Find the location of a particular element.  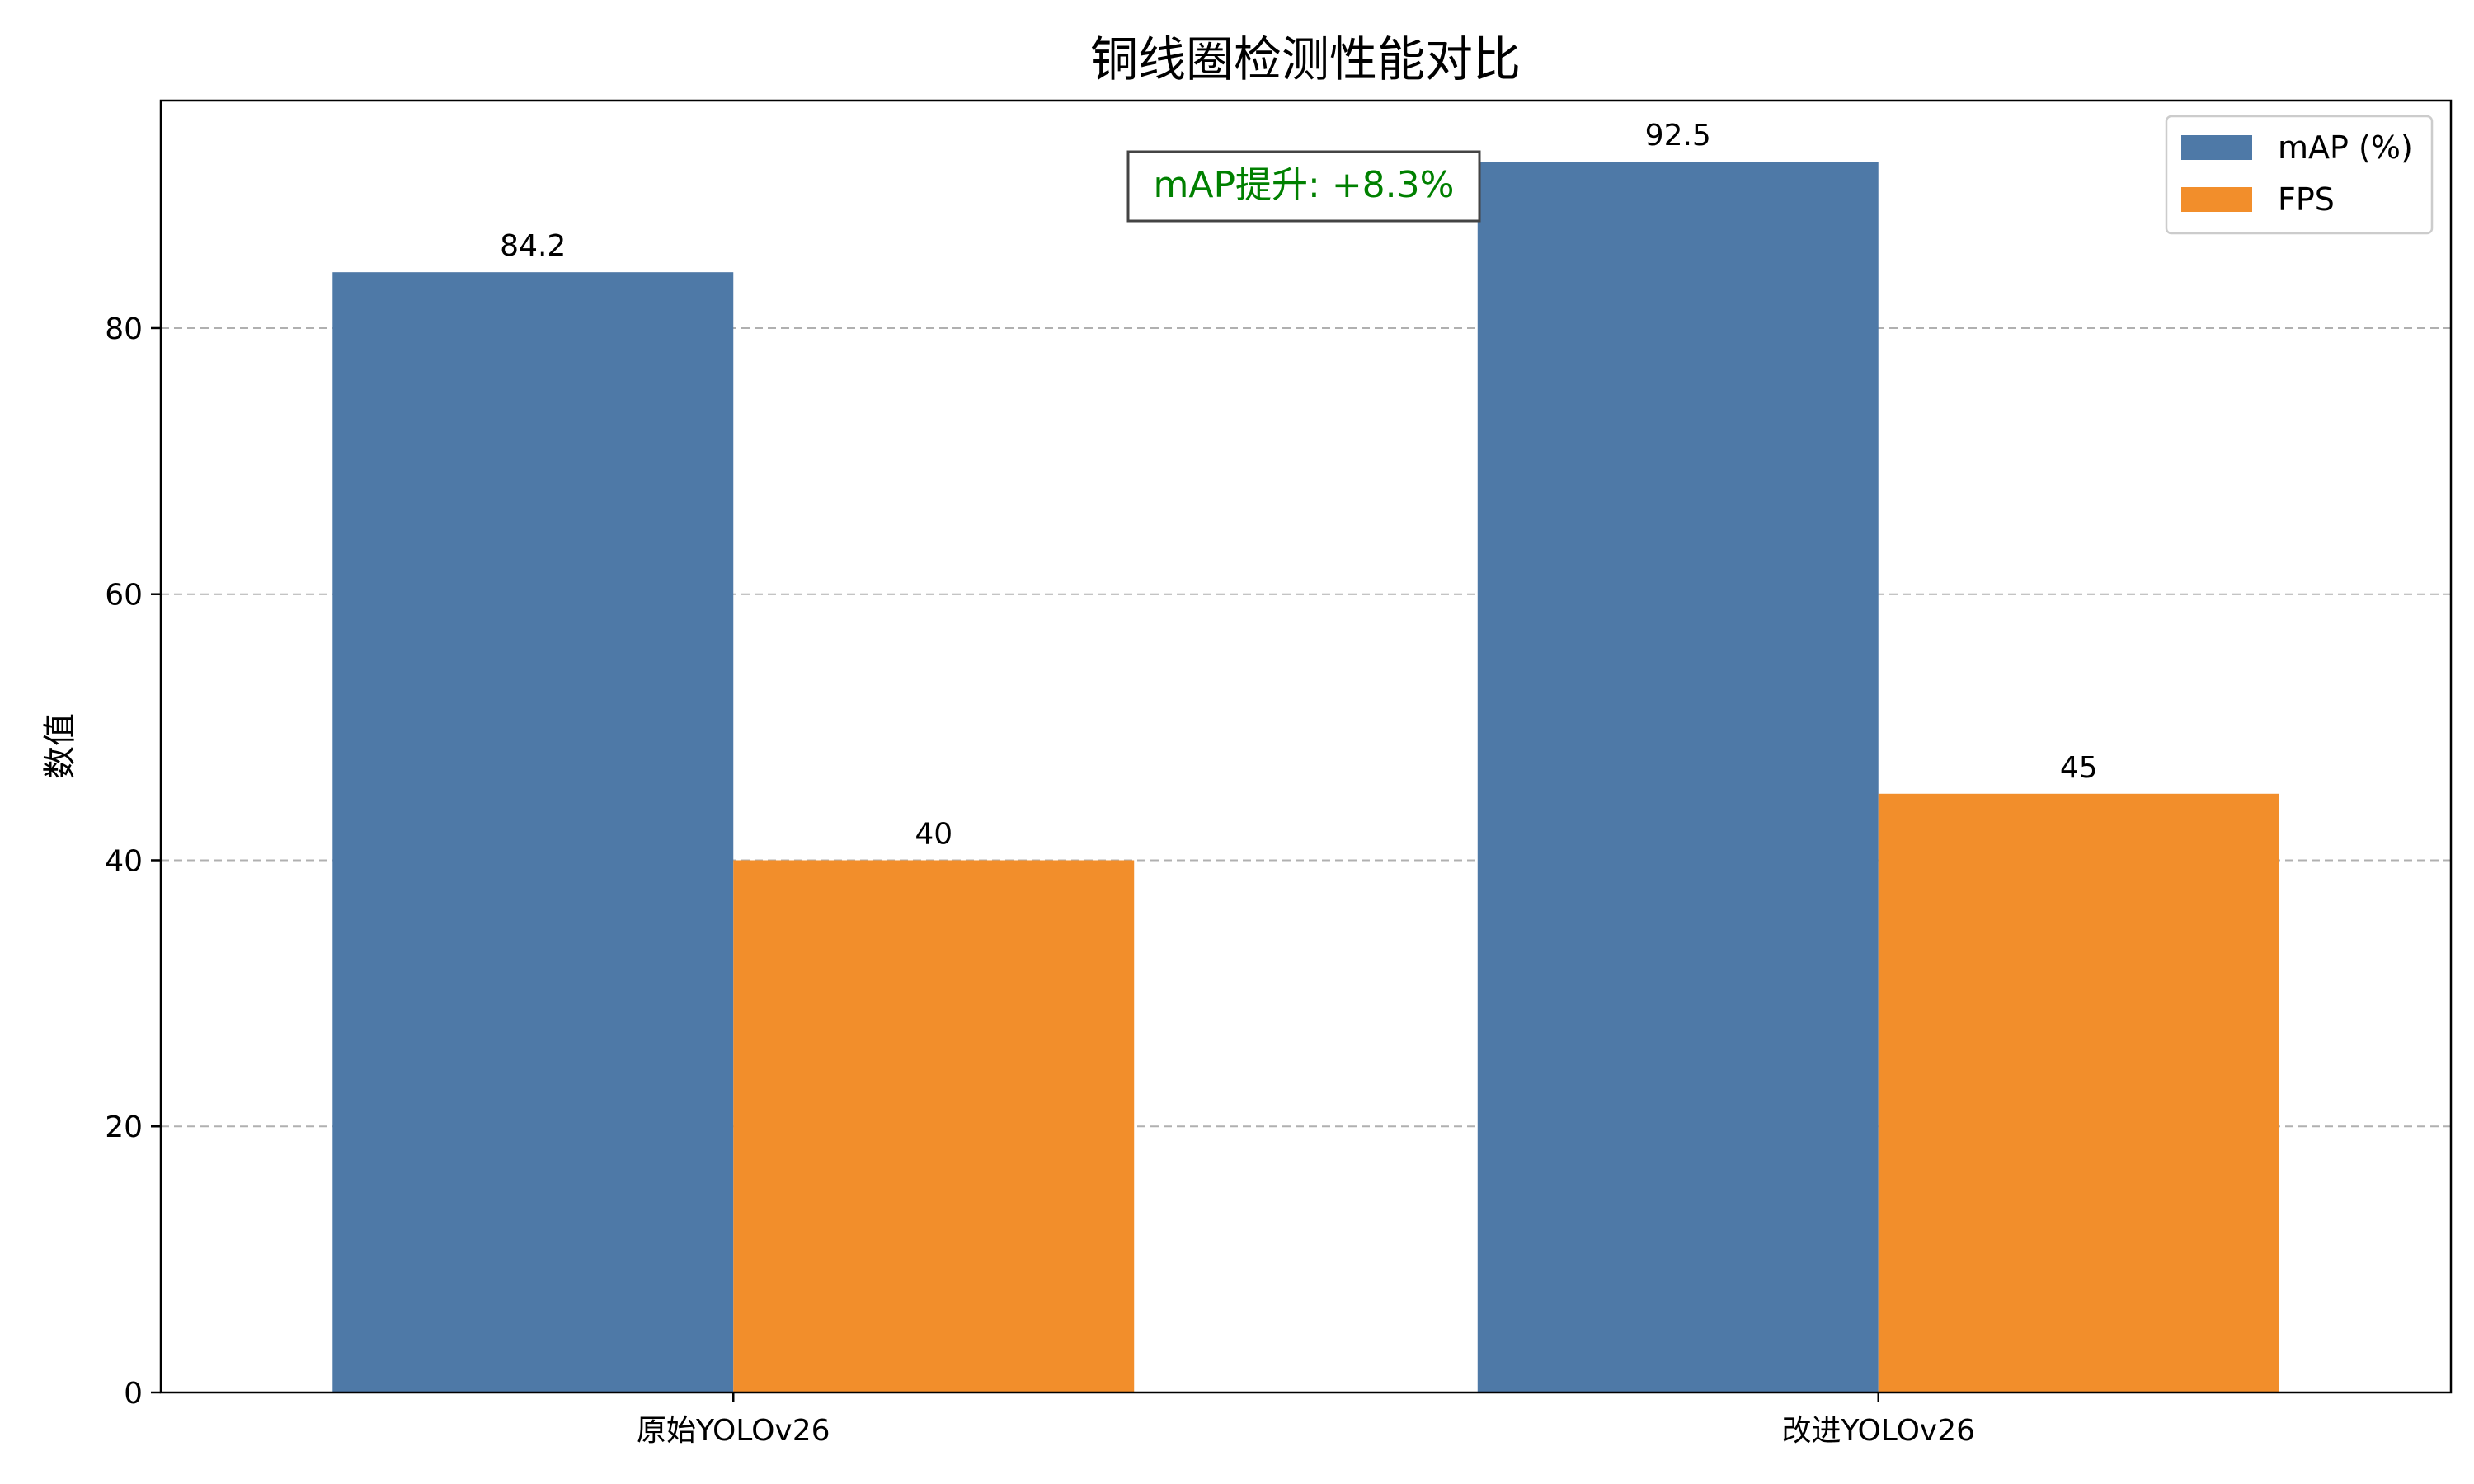

legend-label-map: mAP (%) is located at coordinates (2345, 147).